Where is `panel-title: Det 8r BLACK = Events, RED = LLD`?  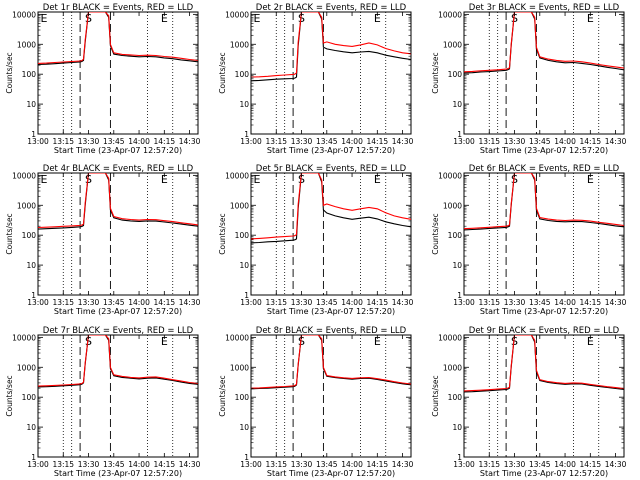 panel-title: Det 8r BLACK = Events, RED = LLD is located at coordinates (331, 331).